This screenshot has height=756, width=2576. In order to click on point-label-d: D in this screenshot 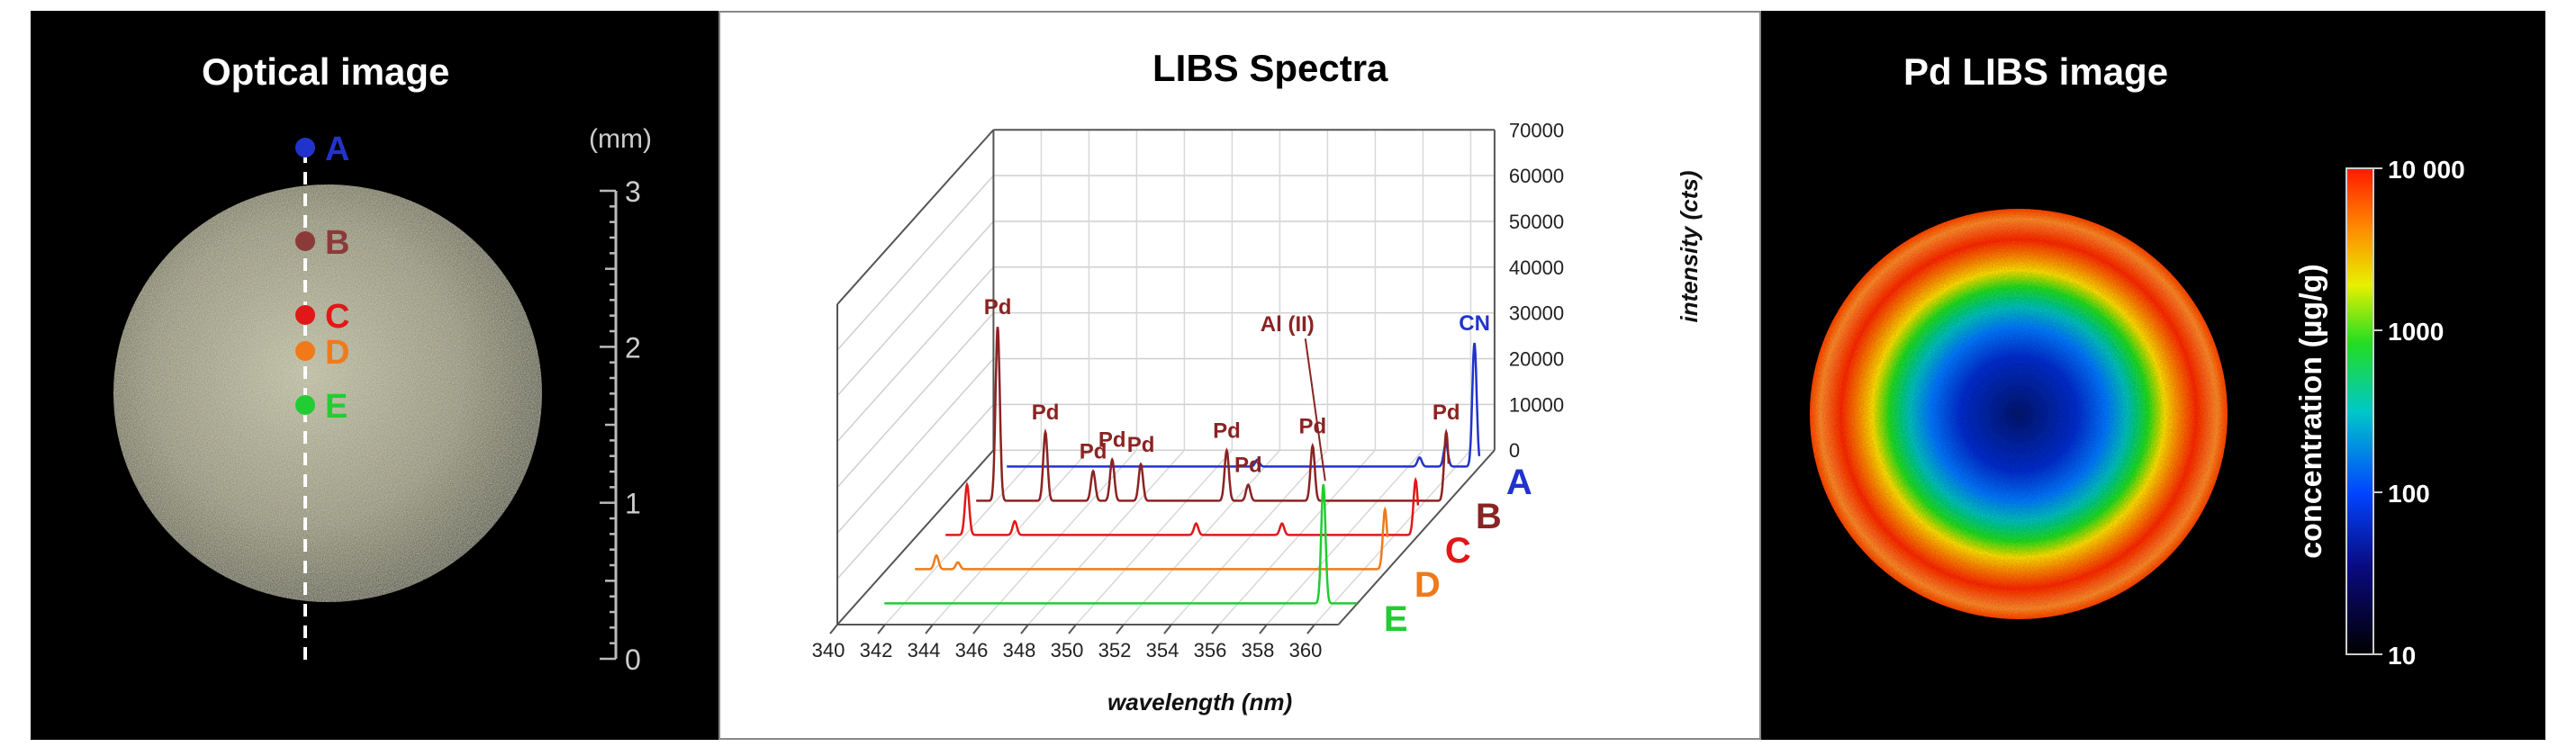, I will do `click(337, 353)`.